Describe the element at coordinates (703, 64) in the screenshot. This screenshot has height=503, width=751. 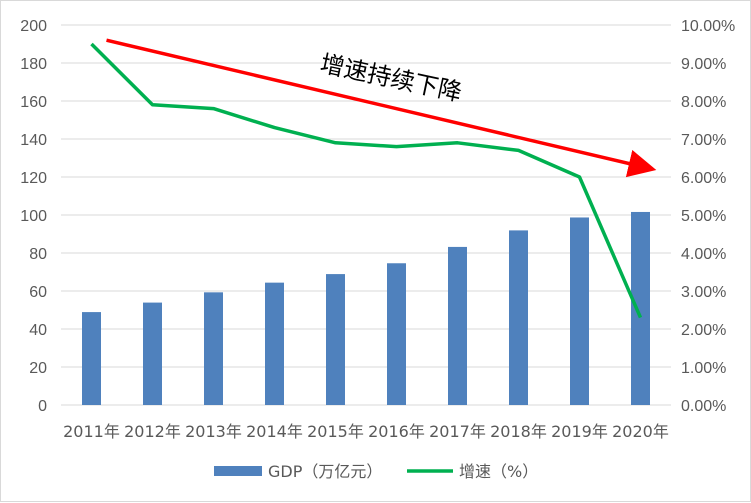
I see `y-right-tick-label: 9.00%` at that location.